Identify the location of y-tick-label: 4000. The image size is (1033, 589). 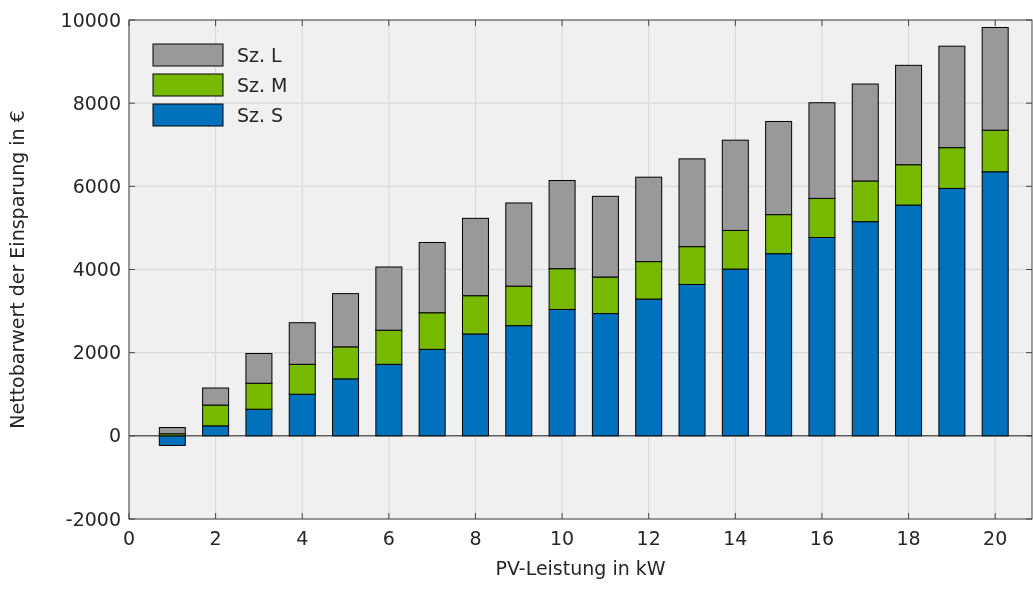
(96, 269).